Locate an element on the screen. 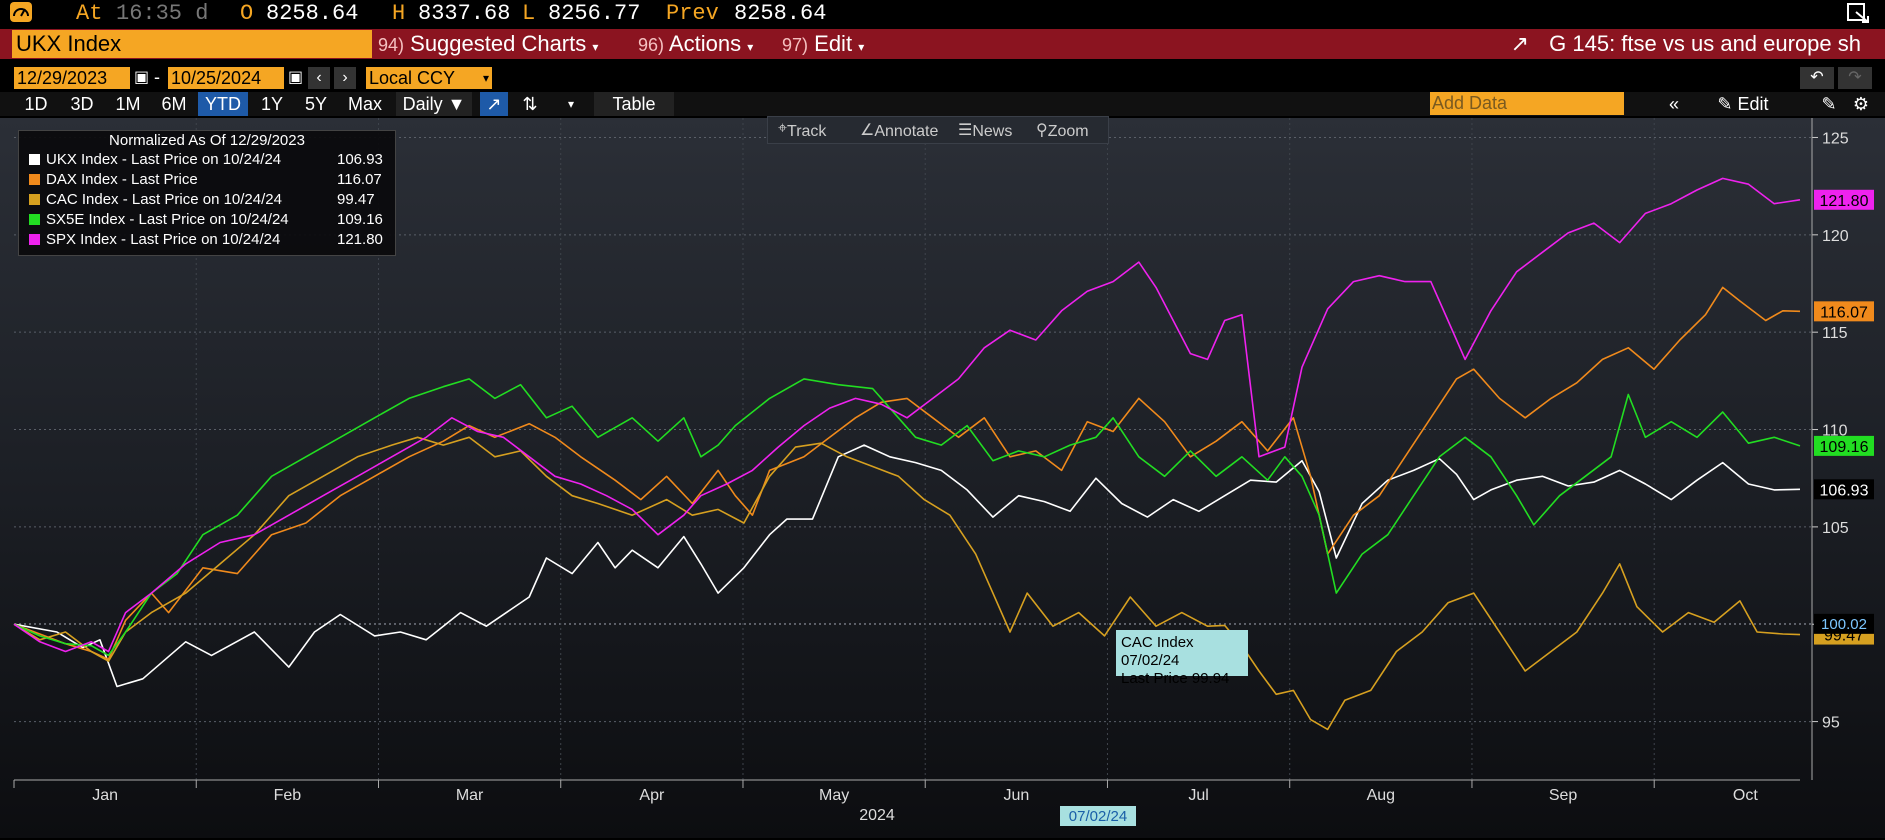 Image resolution: width=1885 pixels, height=840 pixels. frequency-select: Daily ▼ is located at coordinates (434, 104).